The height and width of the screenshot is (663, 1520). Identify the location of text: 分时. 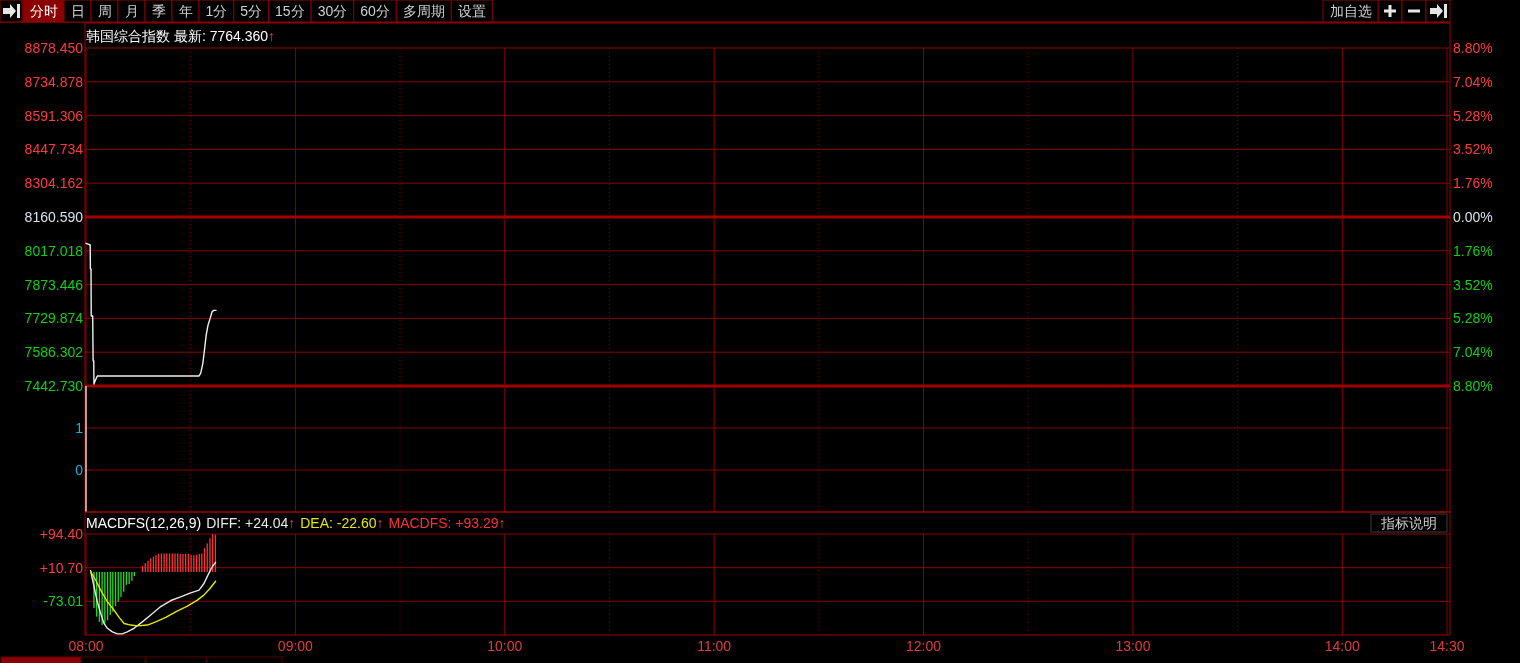
(43, 11).